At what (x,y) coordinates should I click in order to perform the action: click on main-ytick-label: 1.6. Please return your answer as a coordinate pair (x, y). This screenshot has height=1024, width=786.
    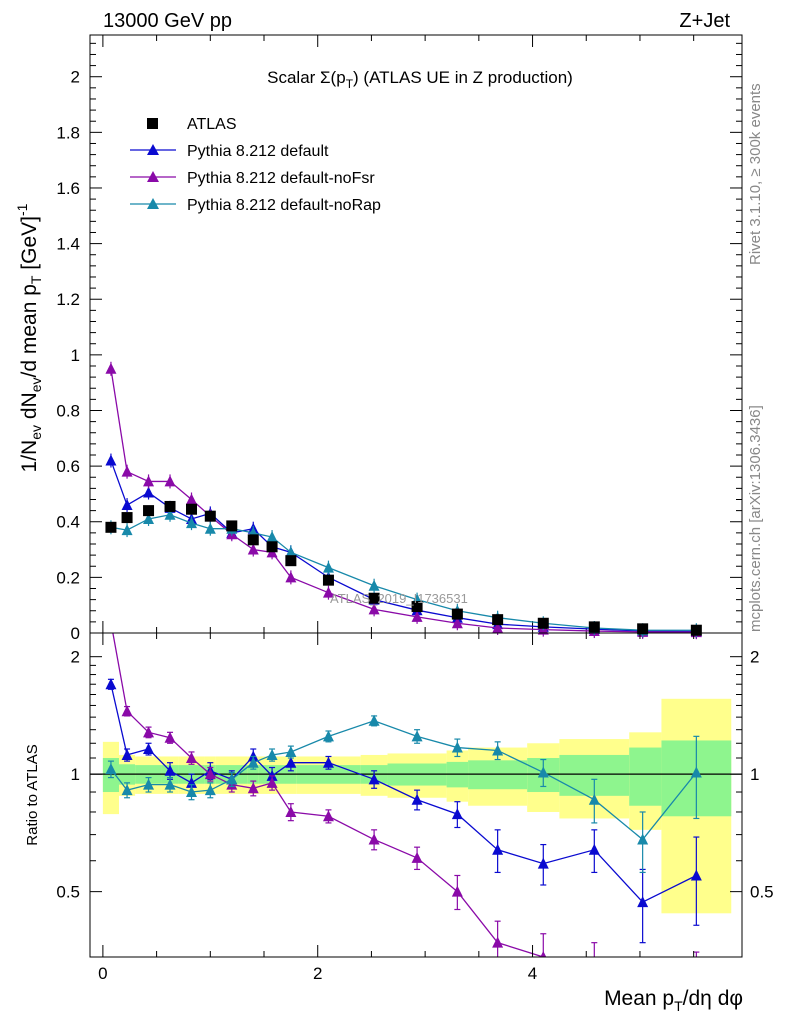
    Looking at the image, I should click on (68, 188).